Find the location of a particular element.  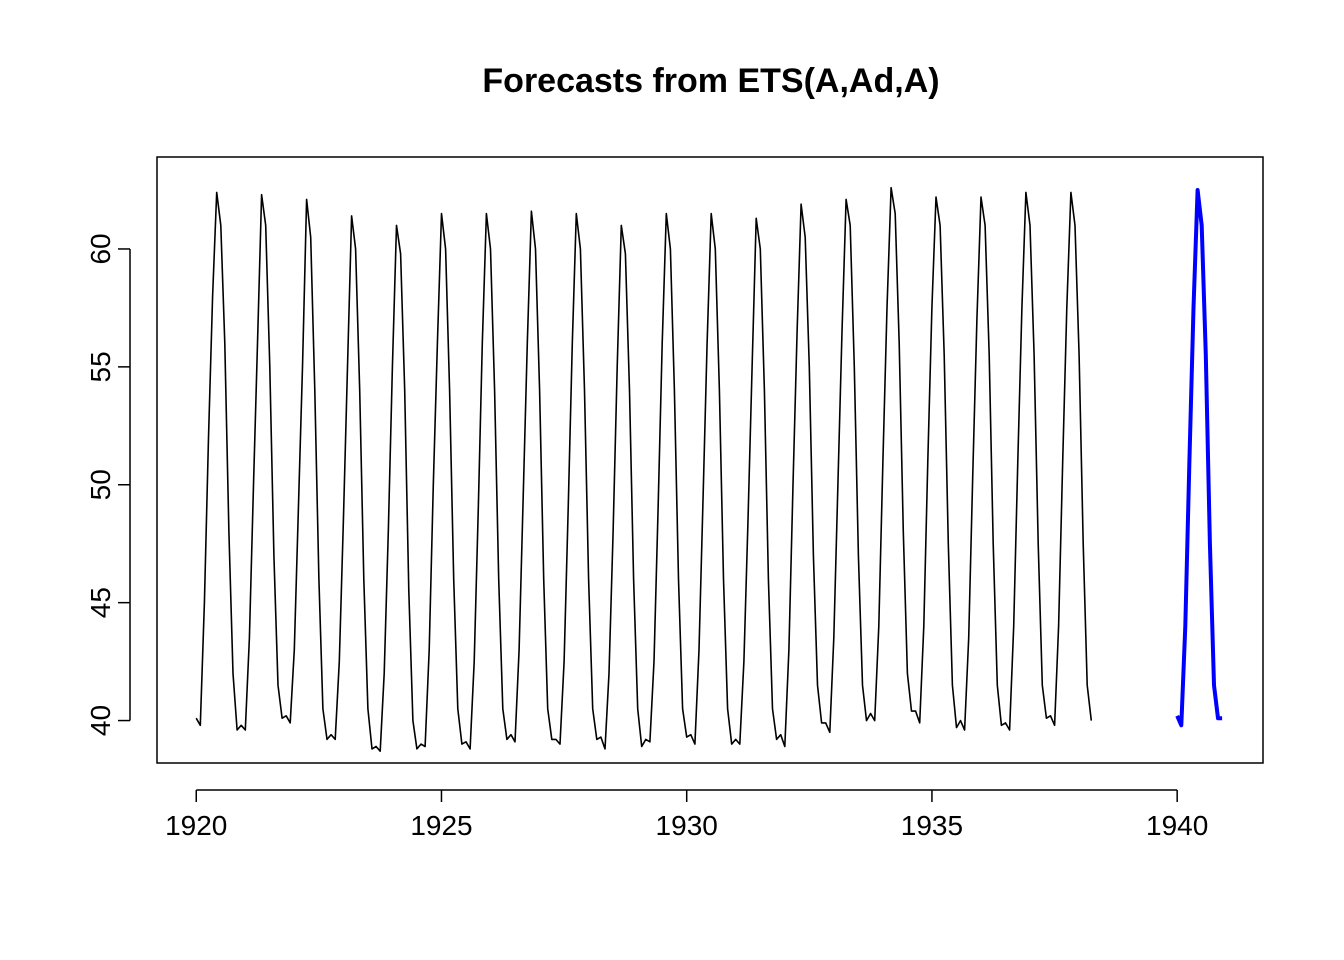

x-tick-label: 1940 is located at coordinates (1177, 825).